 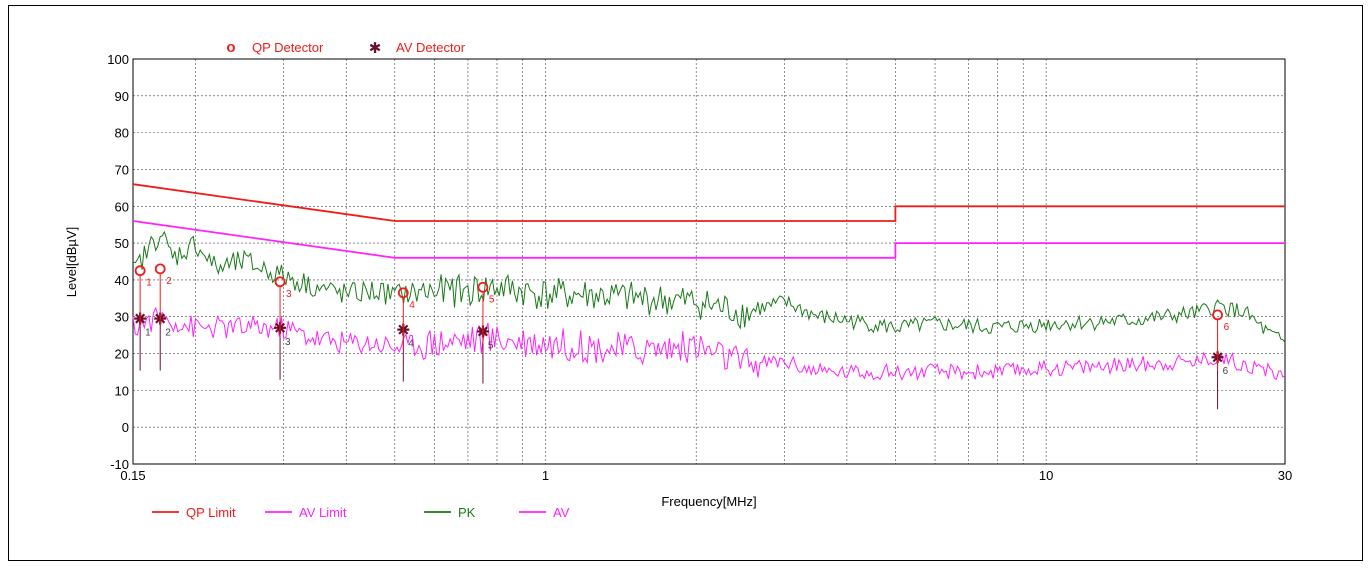 What do you see at coordinates (1285, 475) in the screenshot?
I see `x-tick-label: 30` at bounding box center [1285, 475].